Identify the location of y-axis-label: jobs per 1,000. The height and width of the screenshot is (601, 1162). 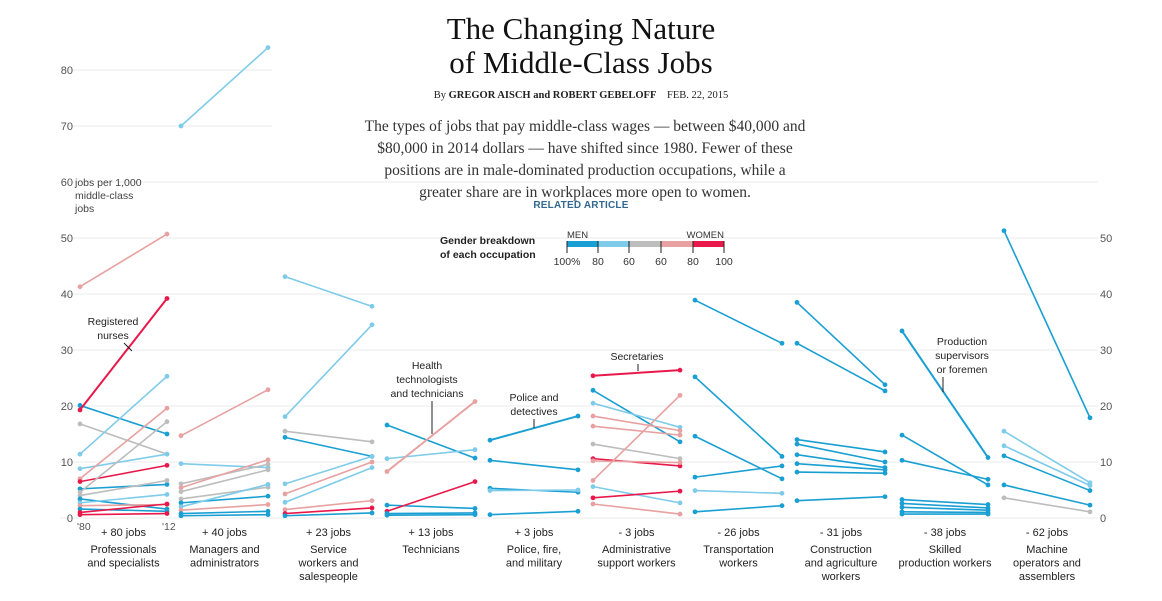
(108, 183).